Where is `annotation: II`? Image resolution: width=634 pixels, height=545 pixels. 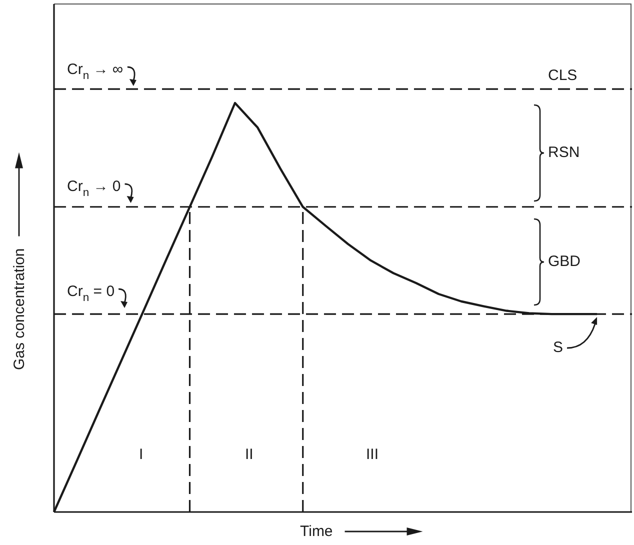 annotation: II is located at coordinates (249, 454).